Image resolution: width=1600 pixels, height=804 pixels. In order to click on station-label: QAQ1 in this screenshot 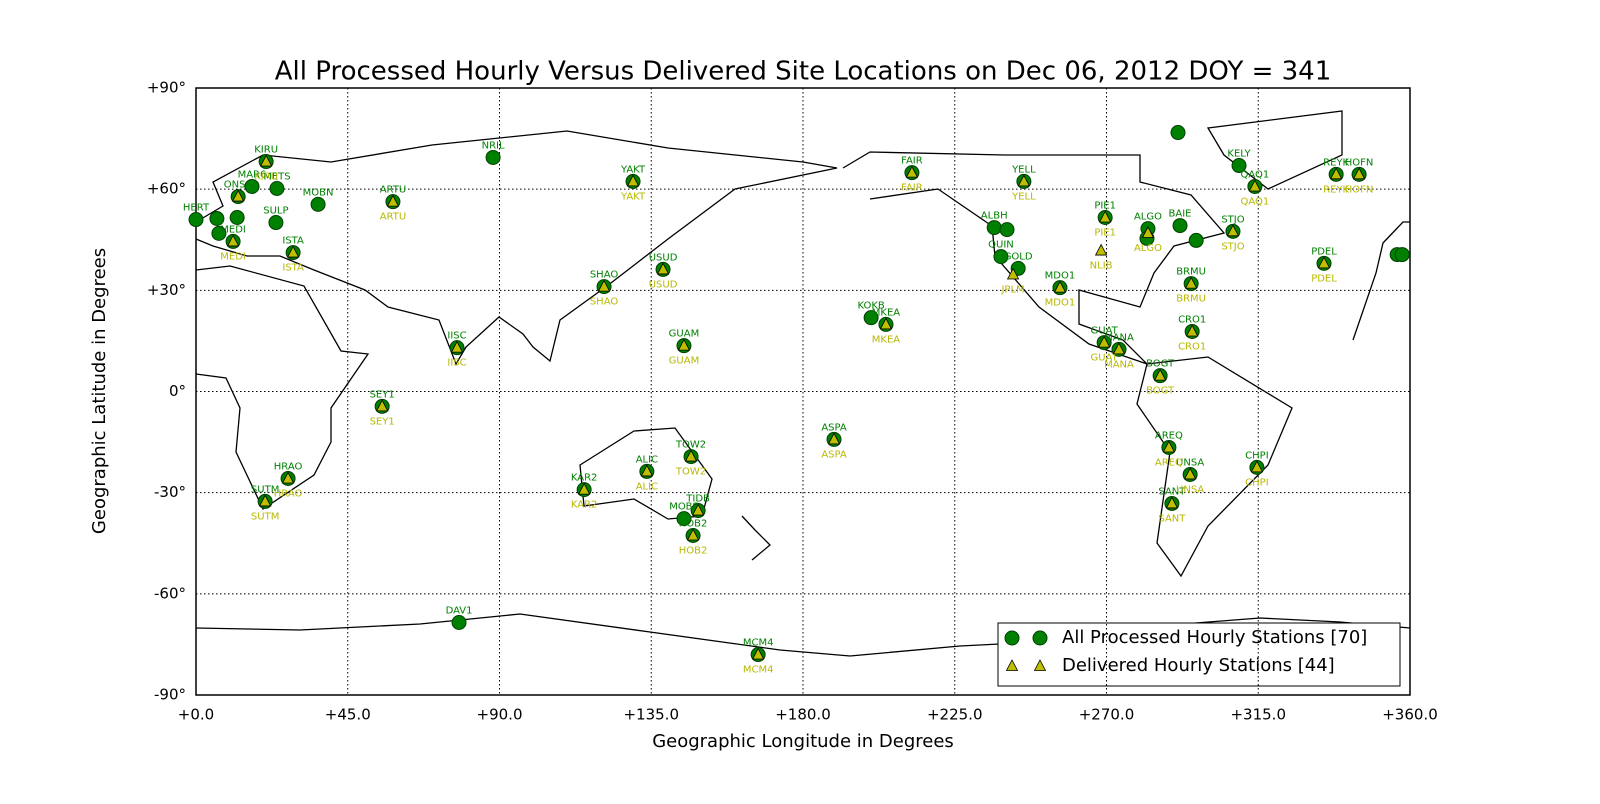, I will do `click(1254, 174)`.